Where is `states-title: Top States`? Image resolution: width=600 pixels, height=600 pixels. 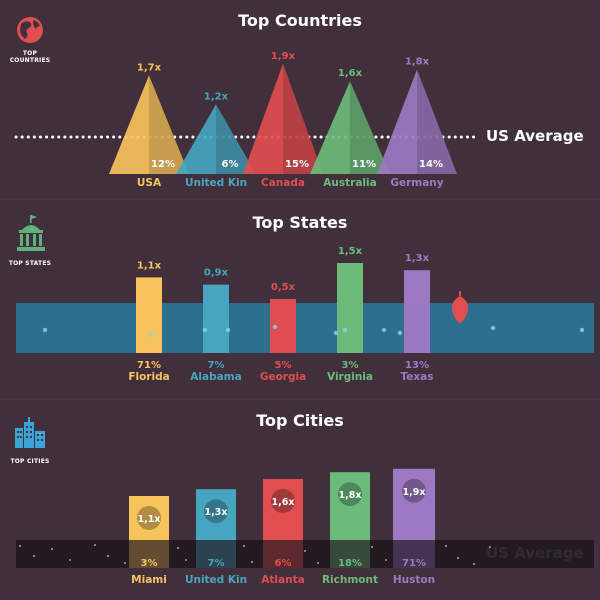 states-title: Top States is located at coordinates (300, 222).